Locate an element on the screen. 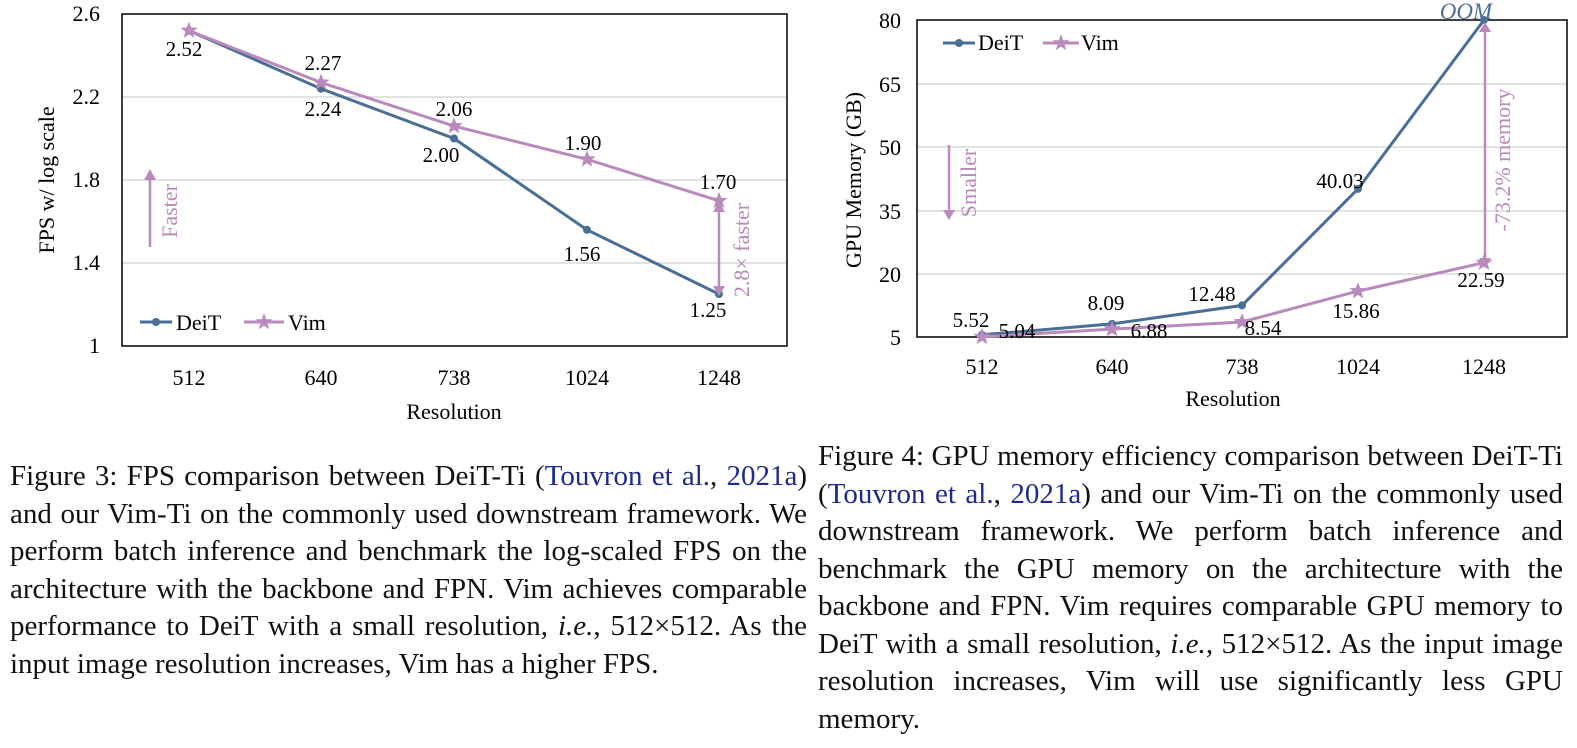 The height and width of the screenshot is (748, 1577). memory-saving-label: -73.2% memory is located at coordinates (1502, 160).